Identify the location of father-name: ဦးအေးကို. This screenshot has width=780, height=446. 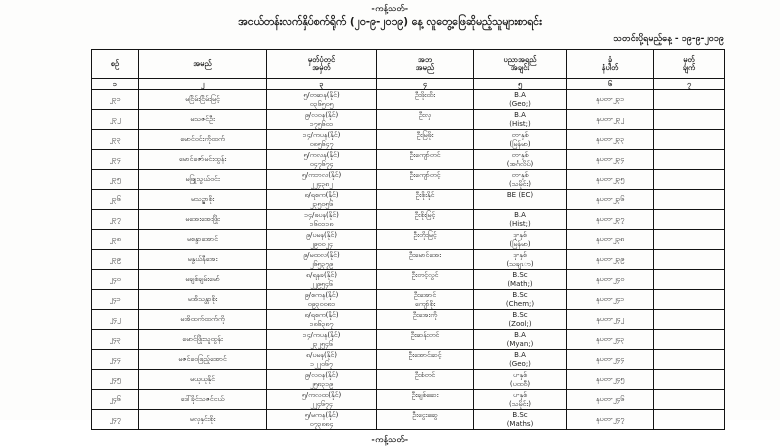
(425, 315).